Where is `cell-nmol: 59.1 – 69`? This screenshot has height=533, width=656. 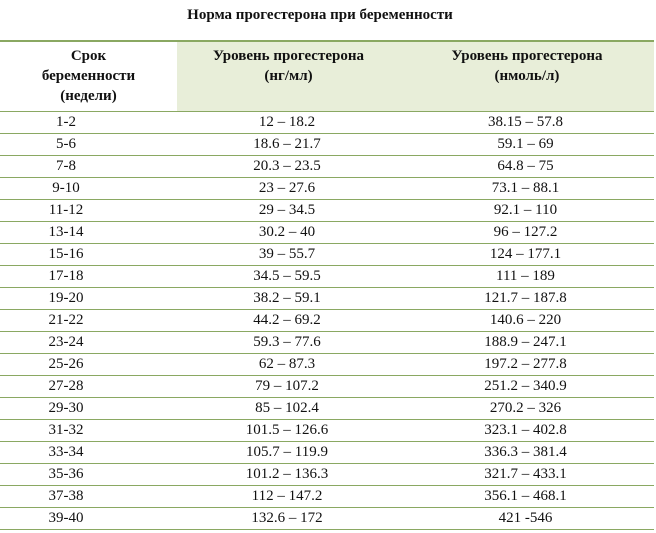
cell-nmol: 59.1 – 69 is located at coordinates (525, 143).